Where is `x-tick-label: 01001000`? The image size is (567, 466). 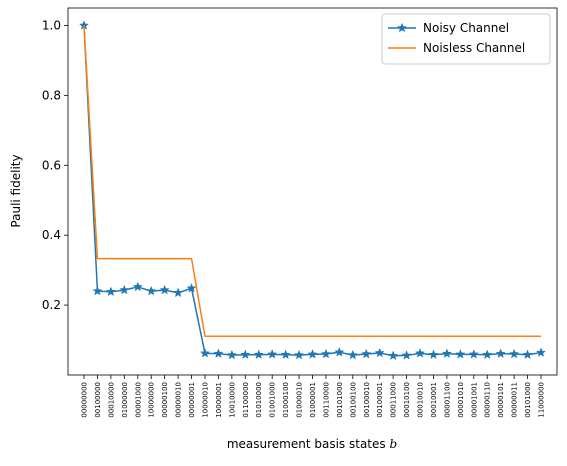
x-tick-label: 01001000 is located at coordinates (273, 400).